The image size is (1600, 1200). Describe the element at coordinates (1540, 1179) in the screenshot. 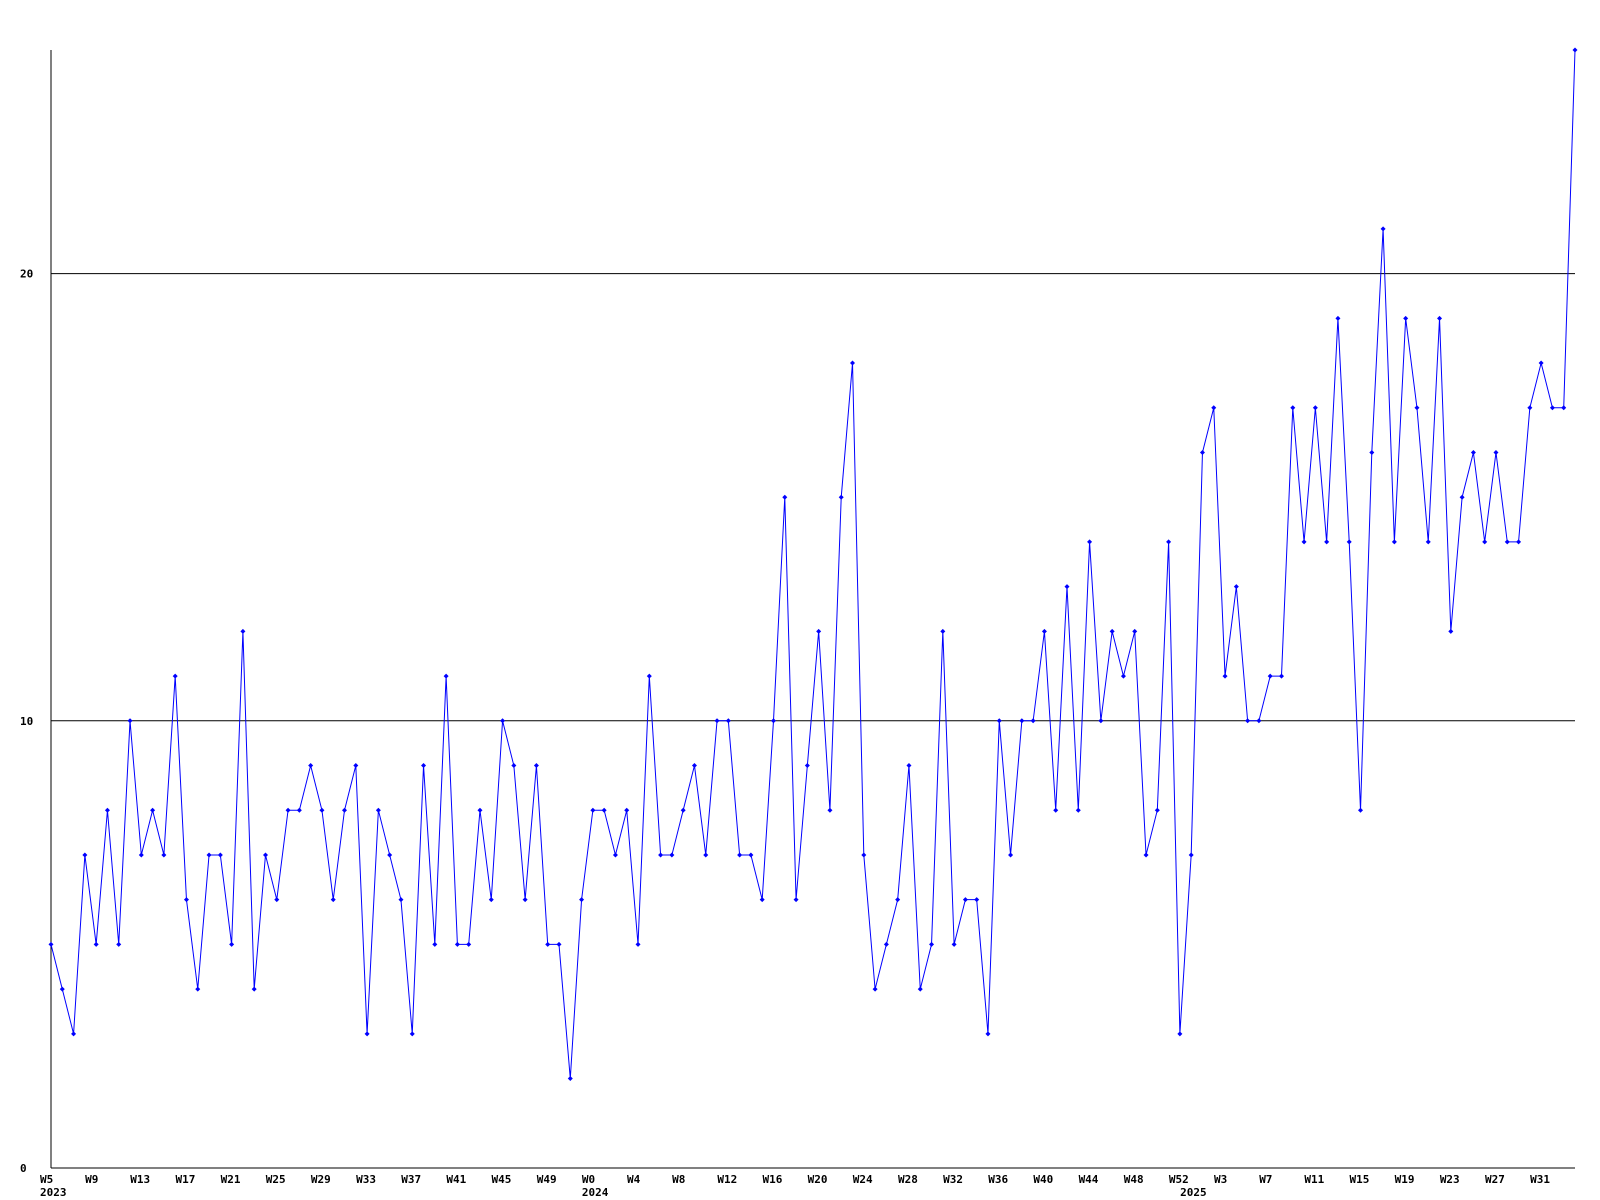

I see `x-tick-label: W31` at that location.